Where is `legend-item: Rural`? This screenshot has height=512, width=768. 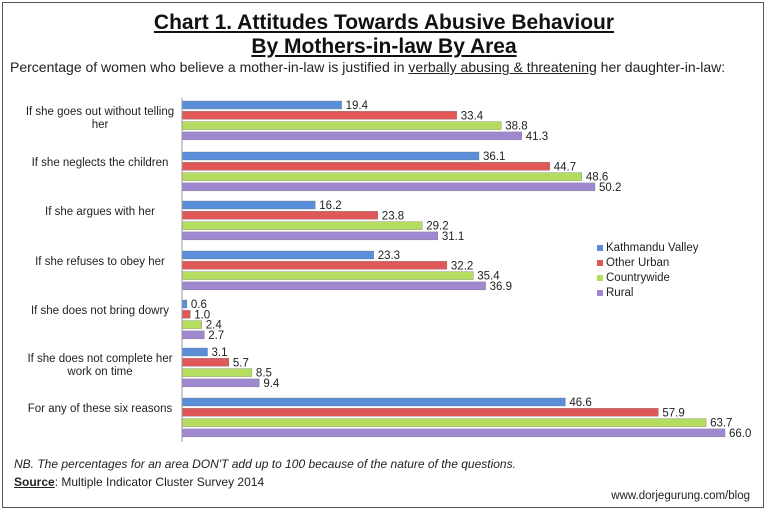 legend-item: Rural is located at coordinates (647, 292).